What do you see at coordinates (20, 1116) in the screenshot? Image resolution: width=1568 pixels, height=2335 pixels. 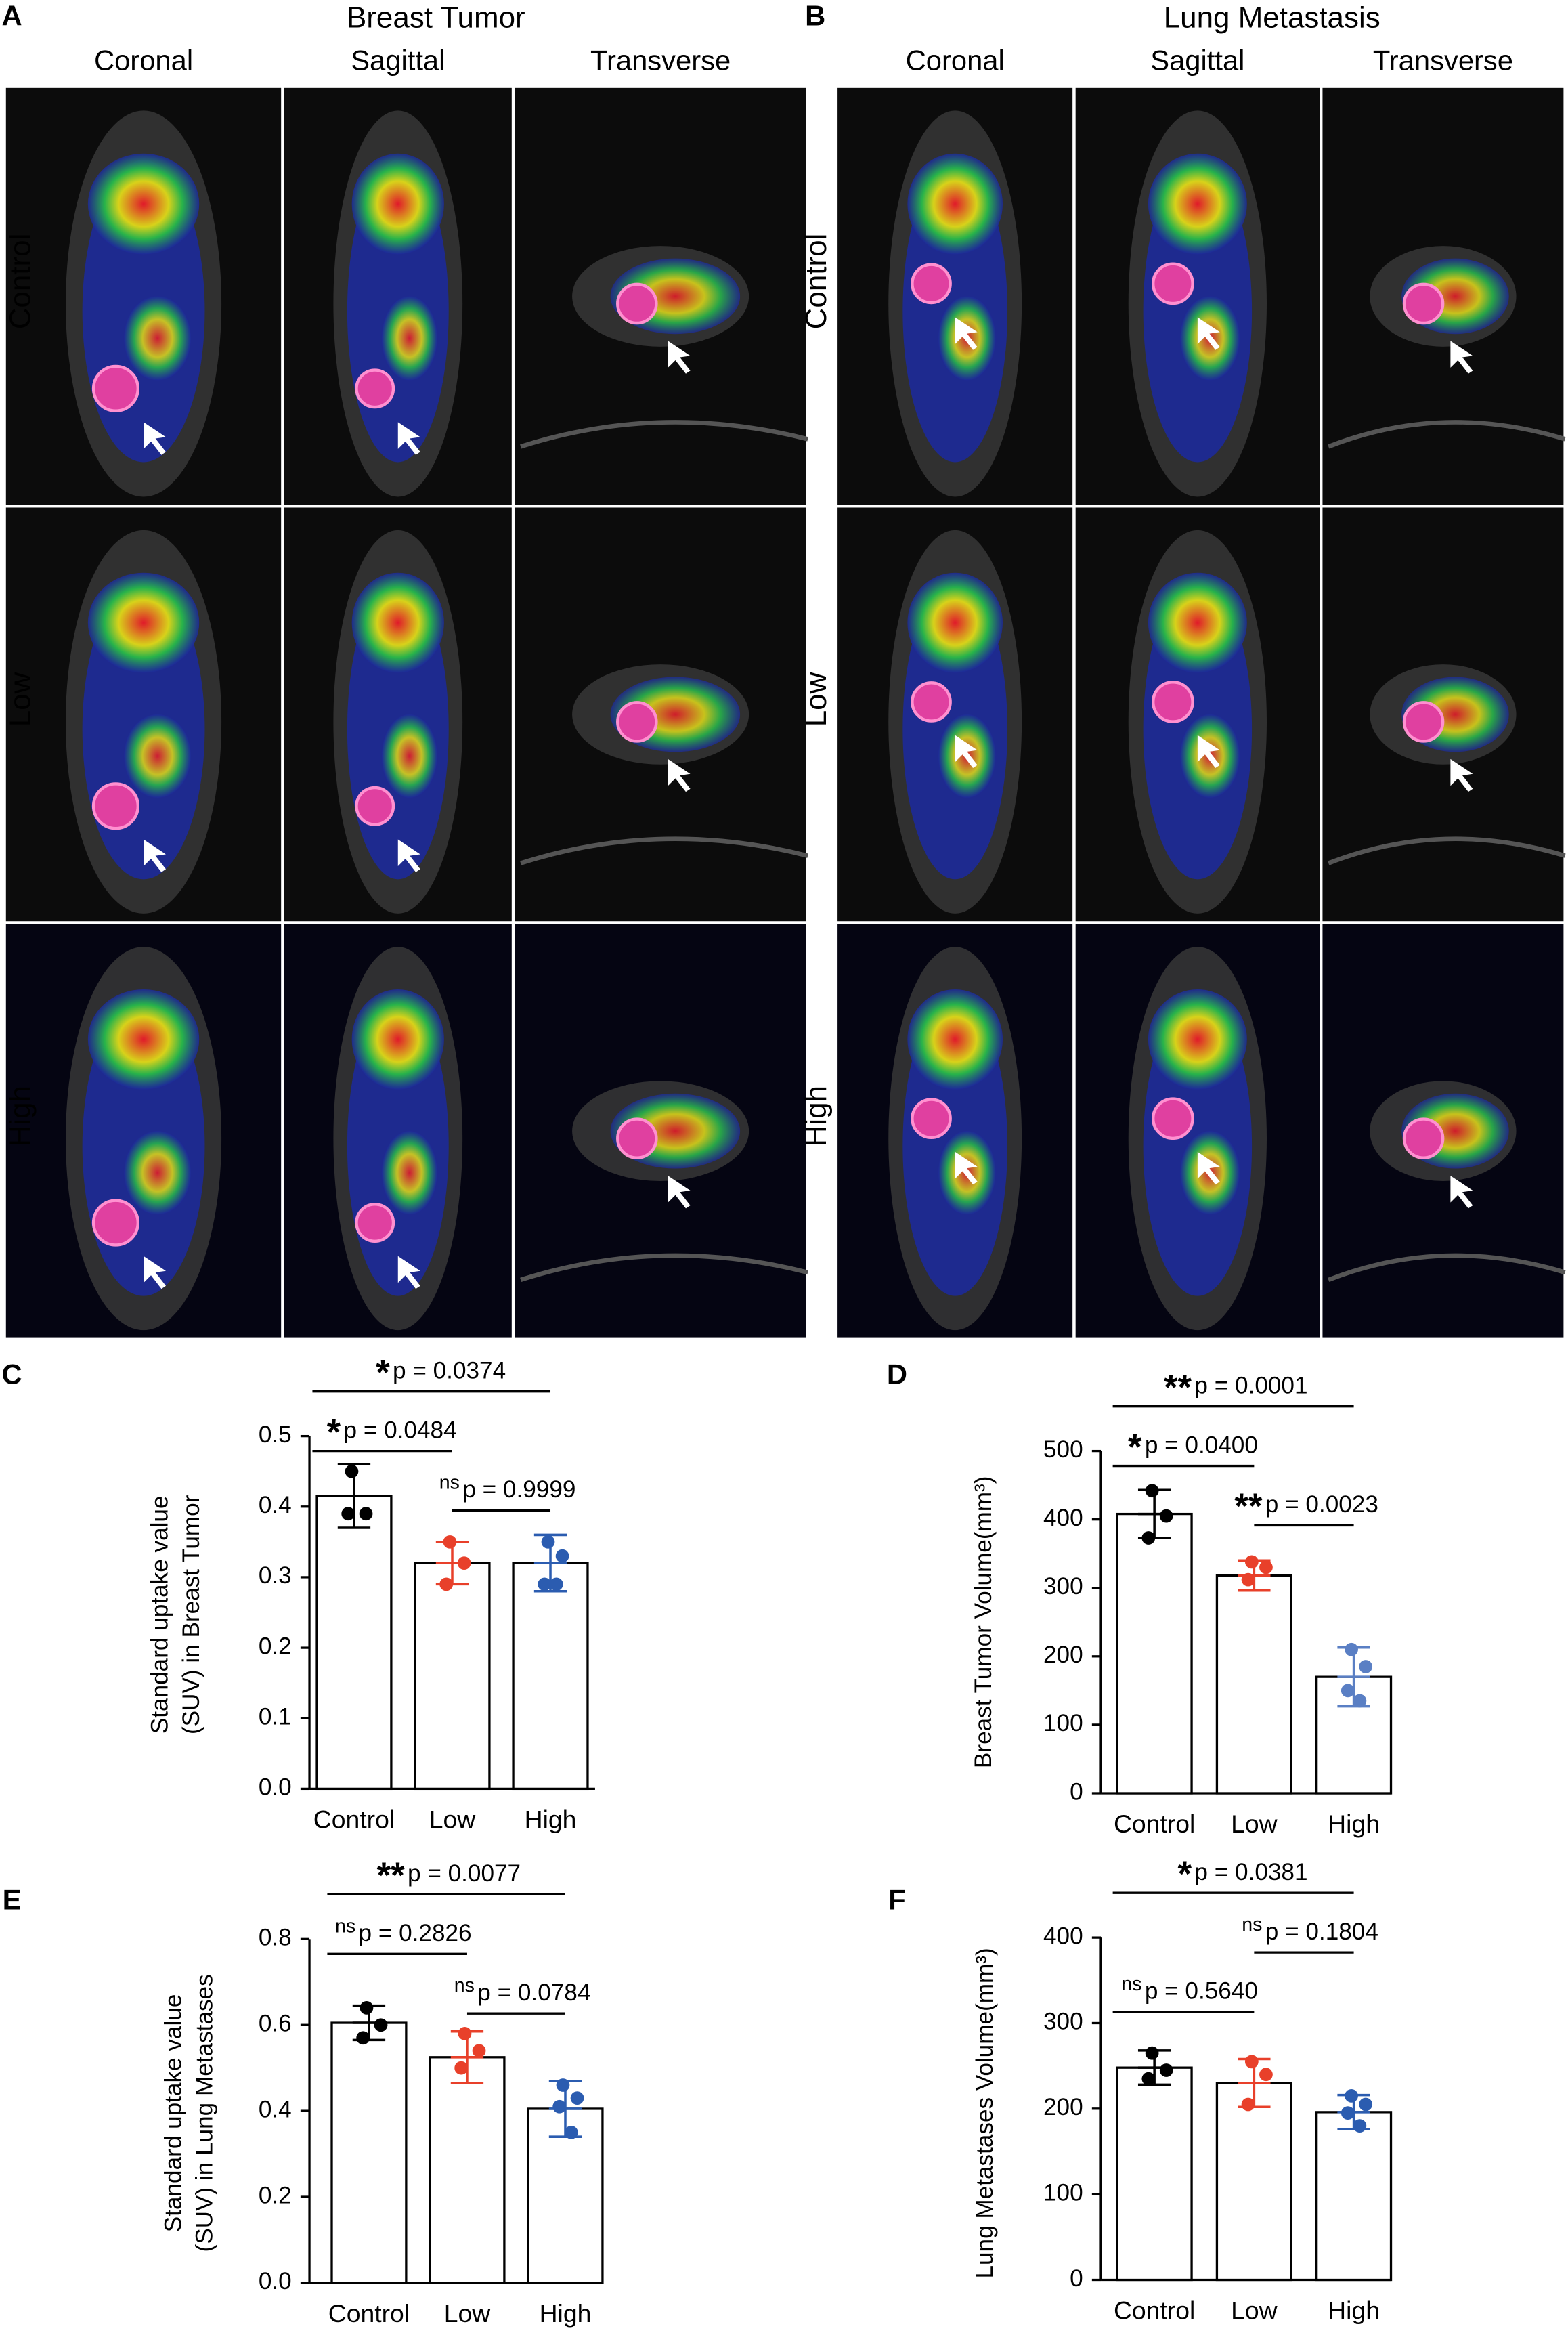 I see `row-label: High` at bounding box center [20, 1116].